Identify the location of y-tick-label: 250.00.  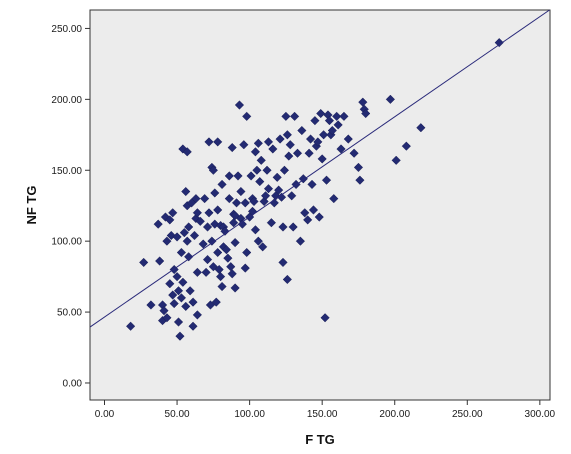
(66, 29).